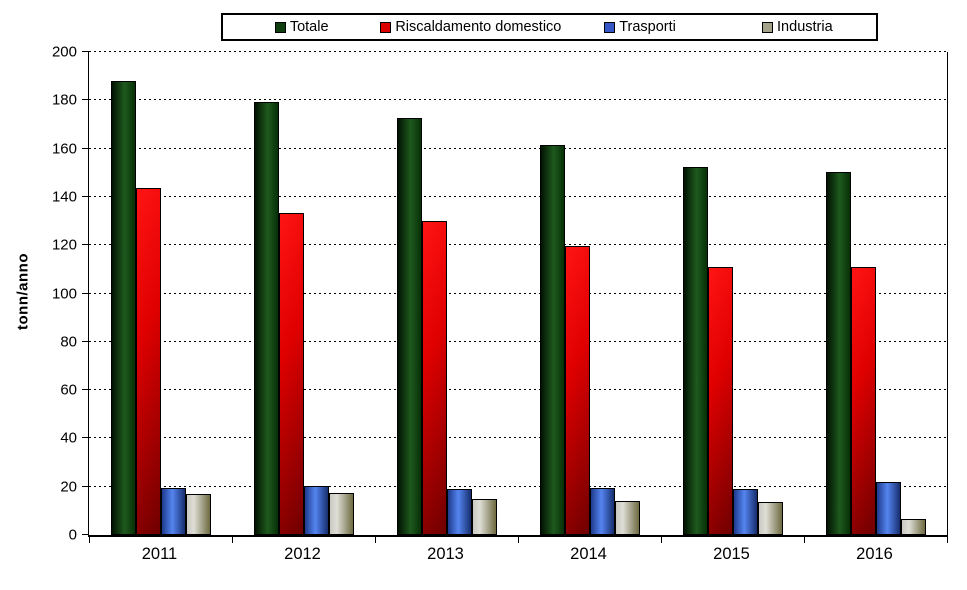 Image resolution: width=967 pixels, height=590 pixels. I want to click on legend-item-2: Trasporti, so click(639, 27).